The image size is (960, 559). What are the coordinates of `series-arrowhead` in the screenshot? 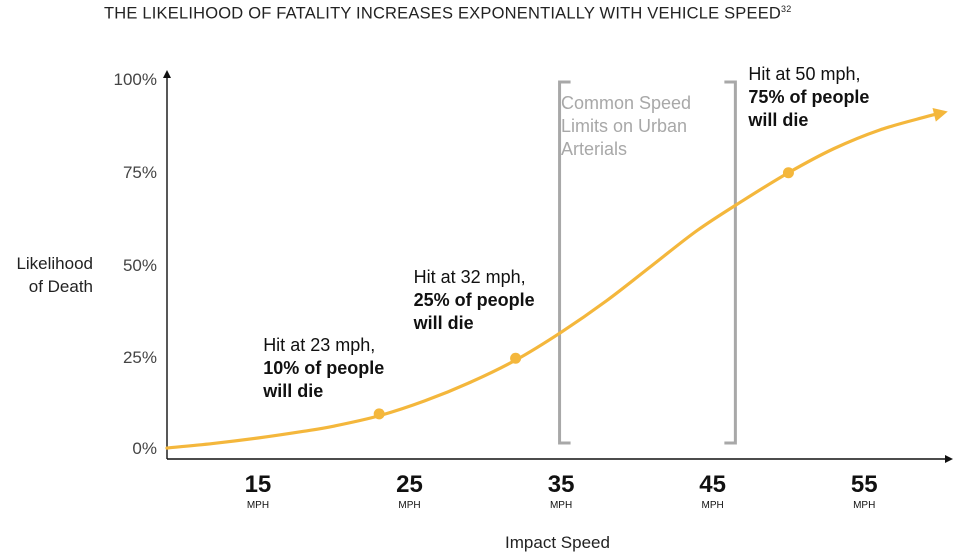 It's located at (940, 115).